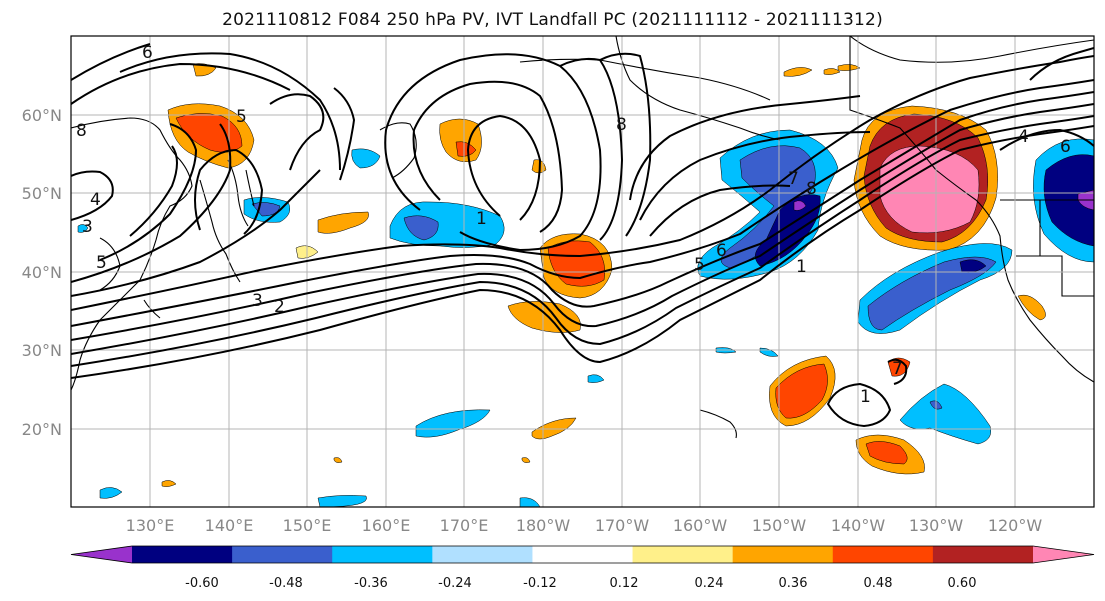  Describe the element at coordinates (779, 525) in the screenshot. I see `lon-label: 150°W` at that location.